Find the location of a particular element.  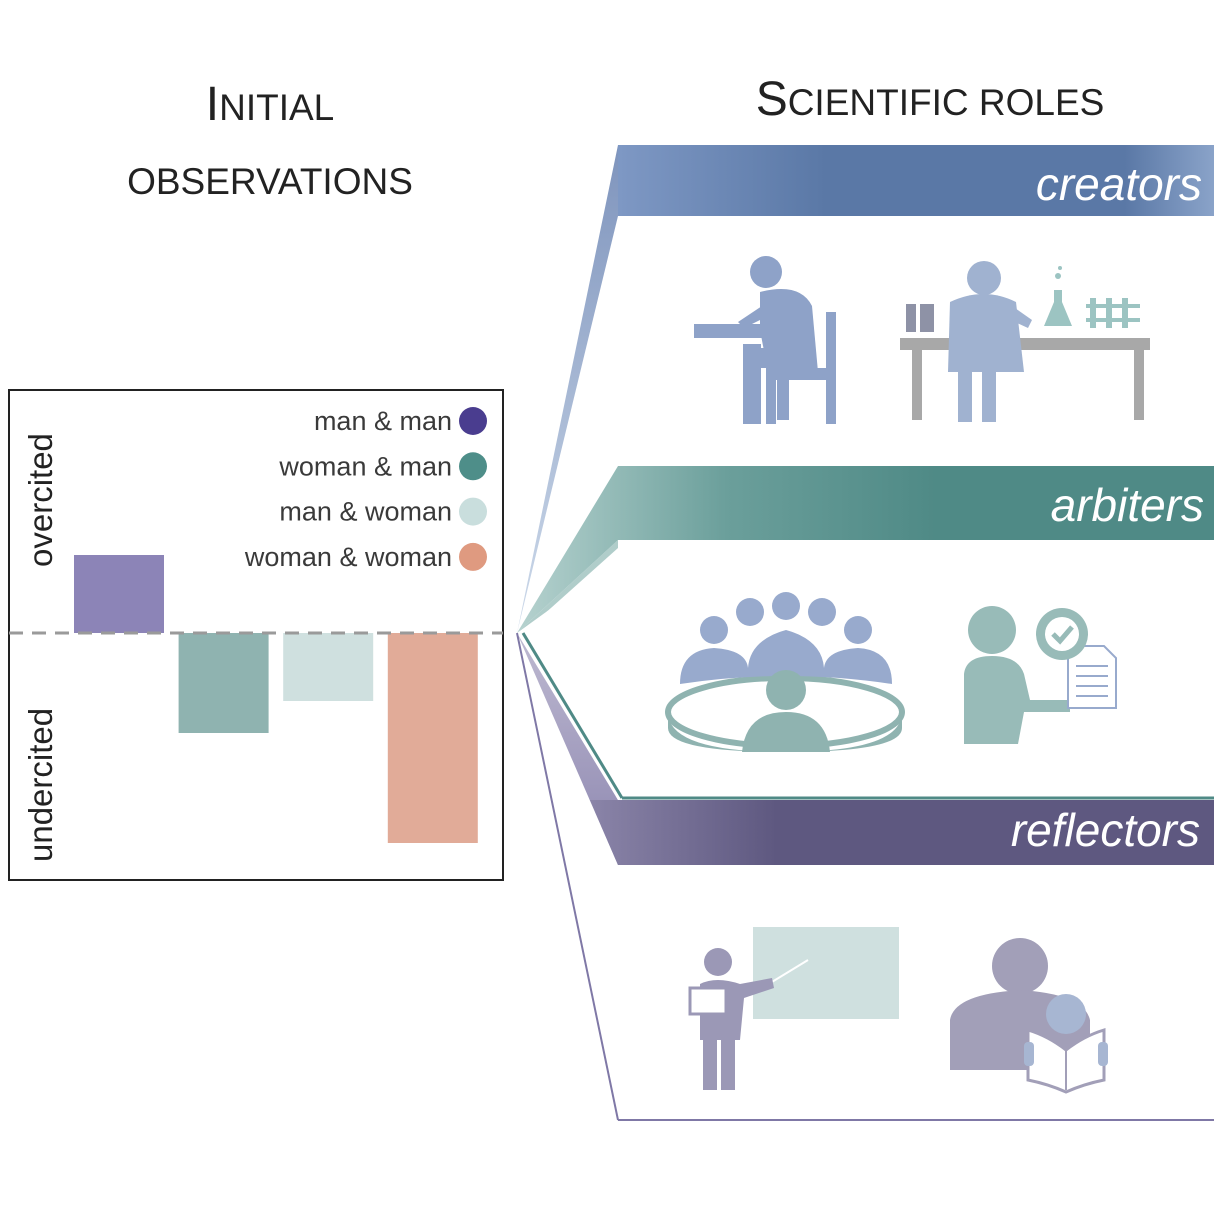

fan-bottom-wedge is located at coordinates (567, 749).